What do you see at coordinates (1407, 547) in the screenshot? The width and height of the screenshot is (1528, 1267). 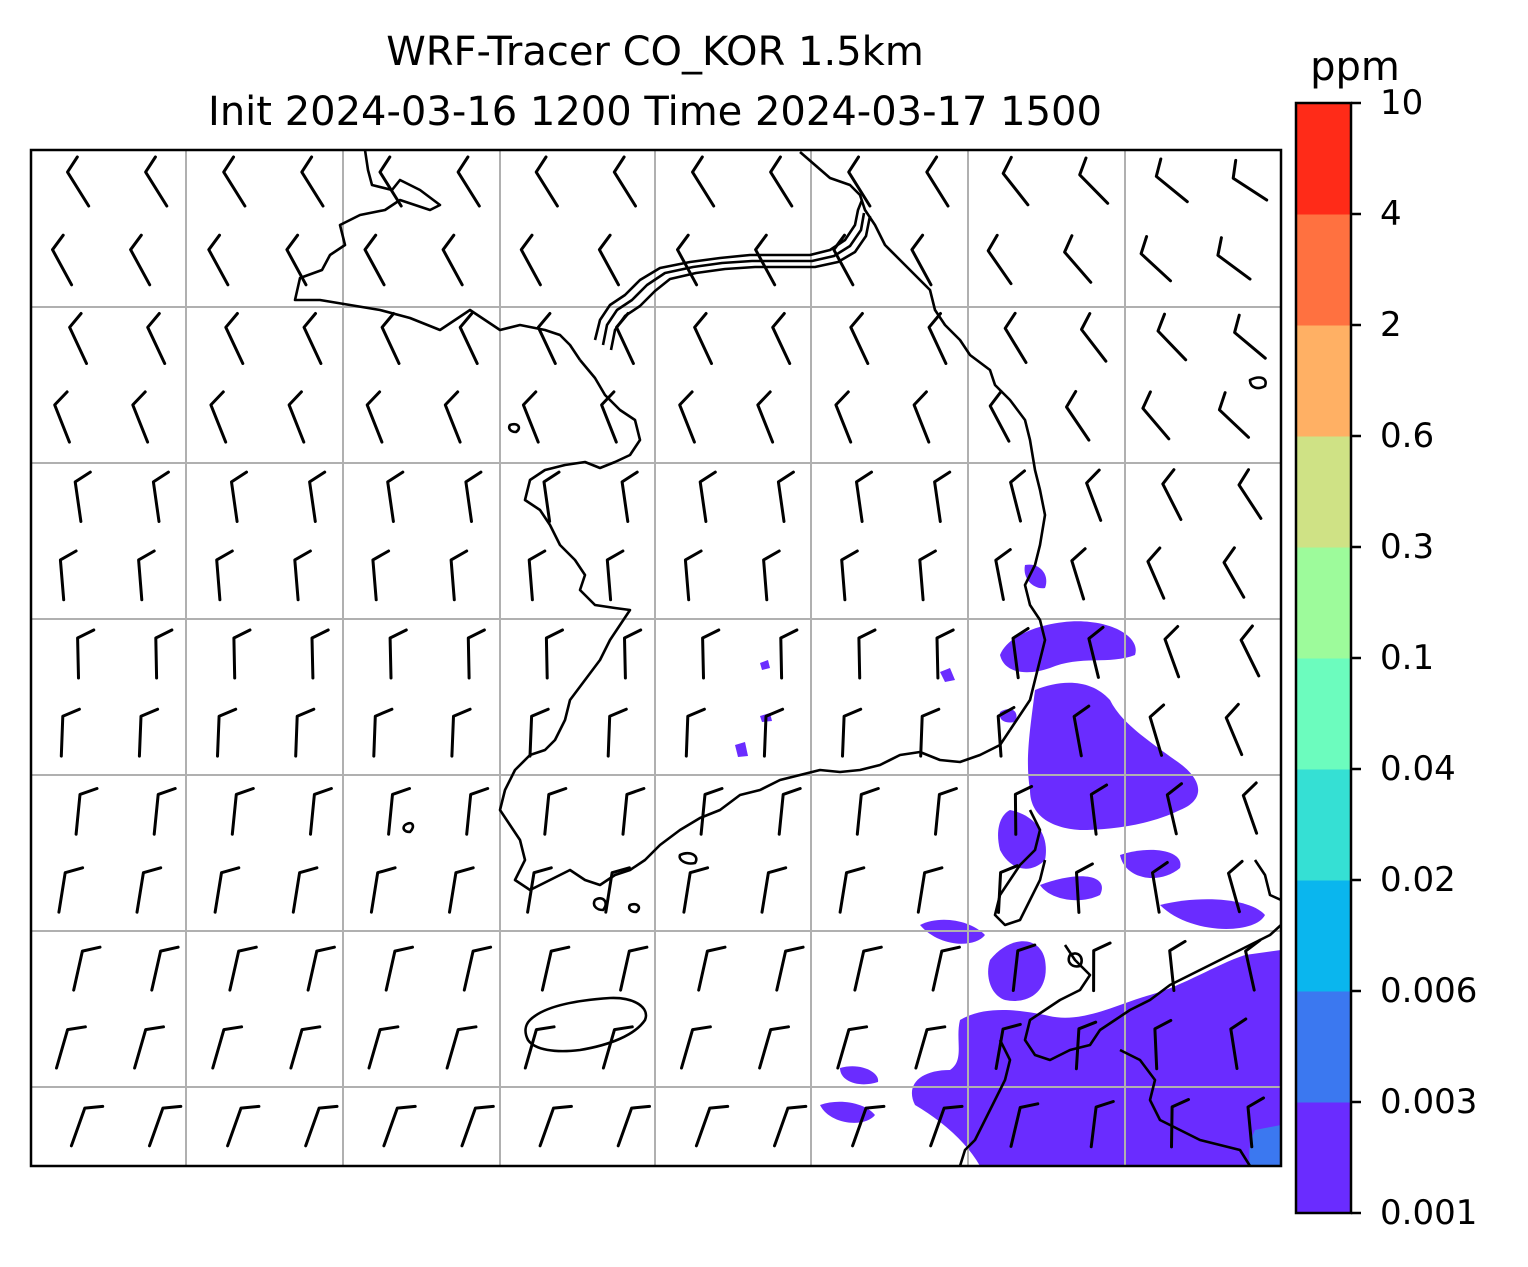 I see `colorbar-tick-label: 0.3` at bounding box center [1407, 547].